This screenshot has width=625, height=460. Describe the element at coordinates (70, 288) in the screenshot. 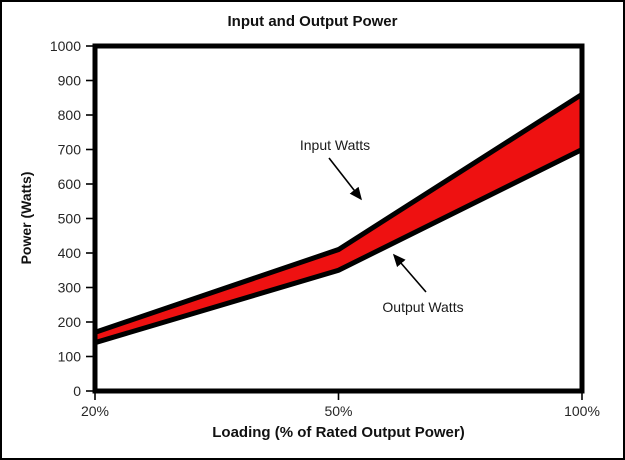

I see `y-tick-label: 300` at that location.